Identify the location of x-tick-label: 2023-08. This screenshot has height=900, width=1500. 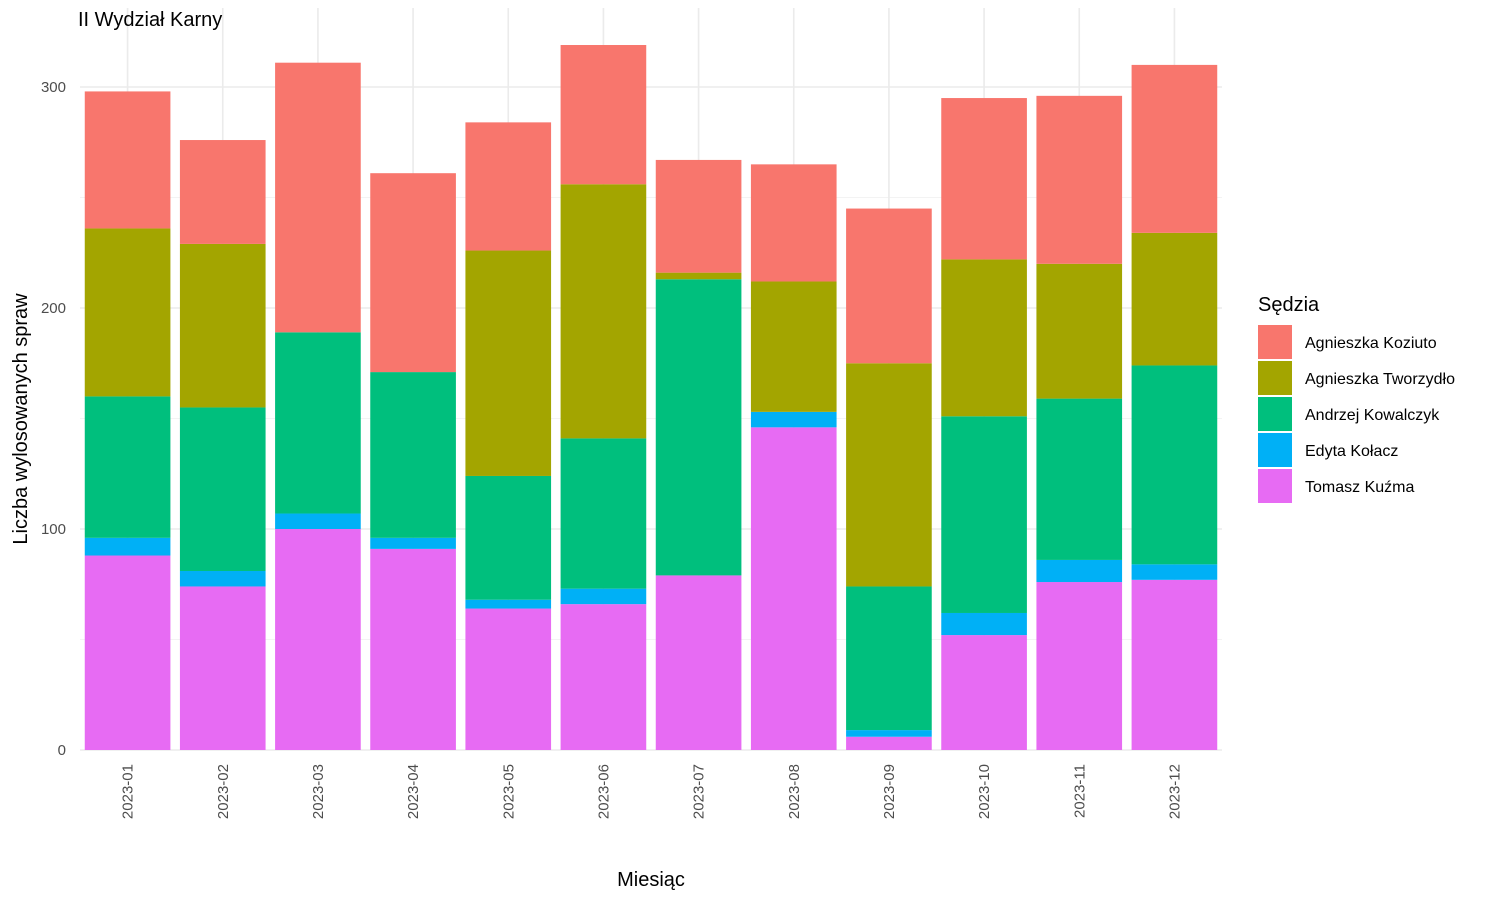
(794, 791).